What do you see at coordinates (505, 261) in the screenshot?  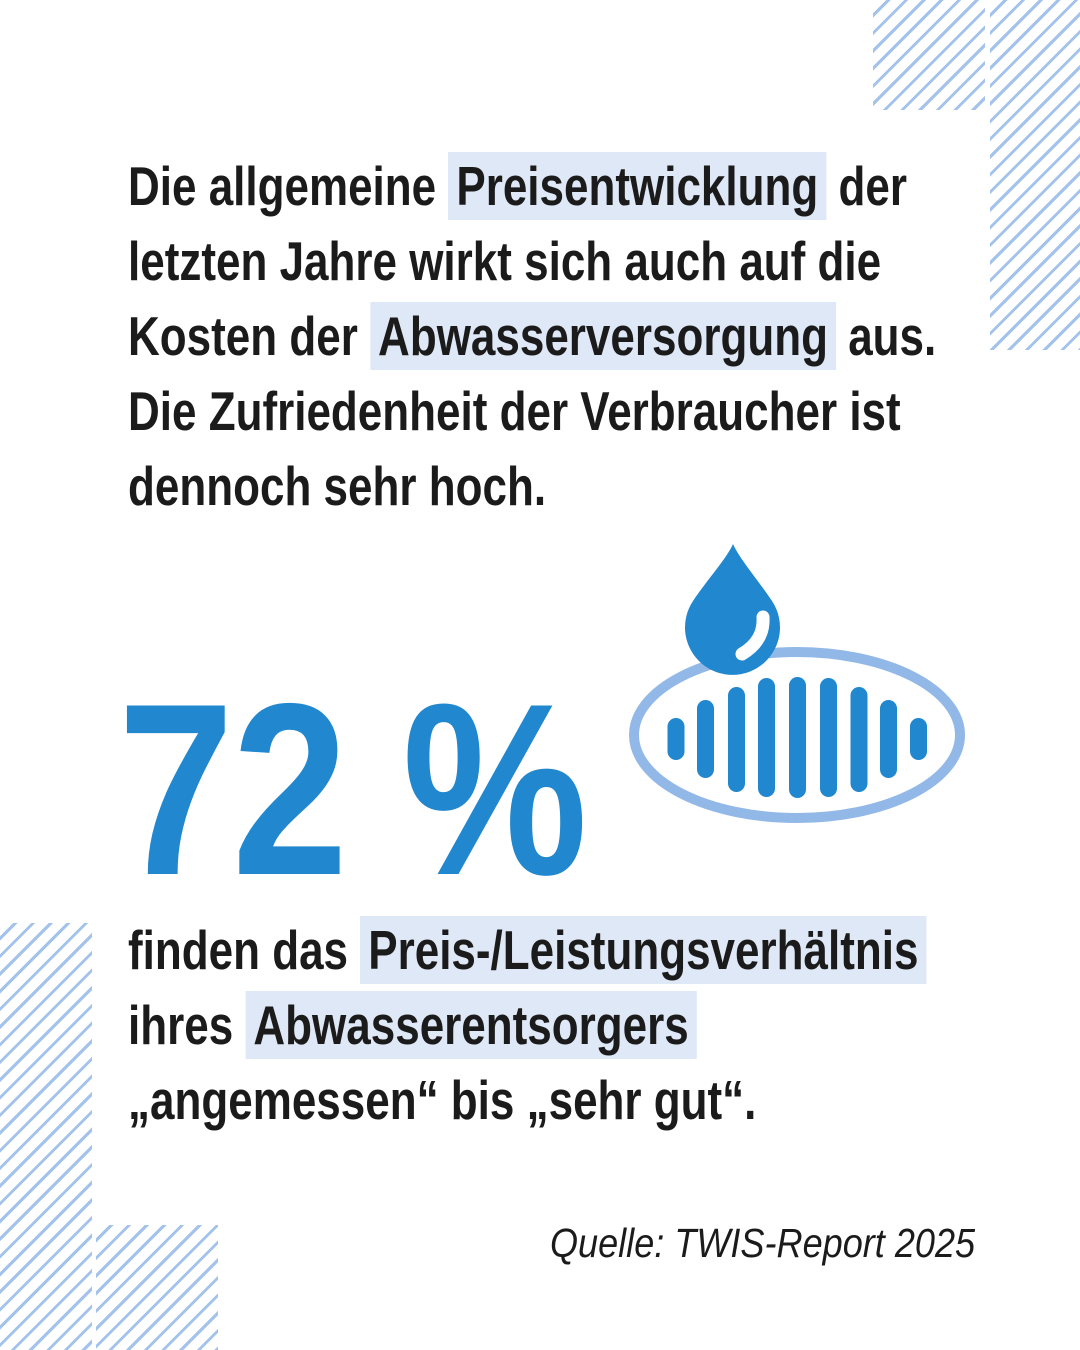 I see `text-segment: letzten Jahre wirkt sich auch auf die` at bounding box center [505, 261].